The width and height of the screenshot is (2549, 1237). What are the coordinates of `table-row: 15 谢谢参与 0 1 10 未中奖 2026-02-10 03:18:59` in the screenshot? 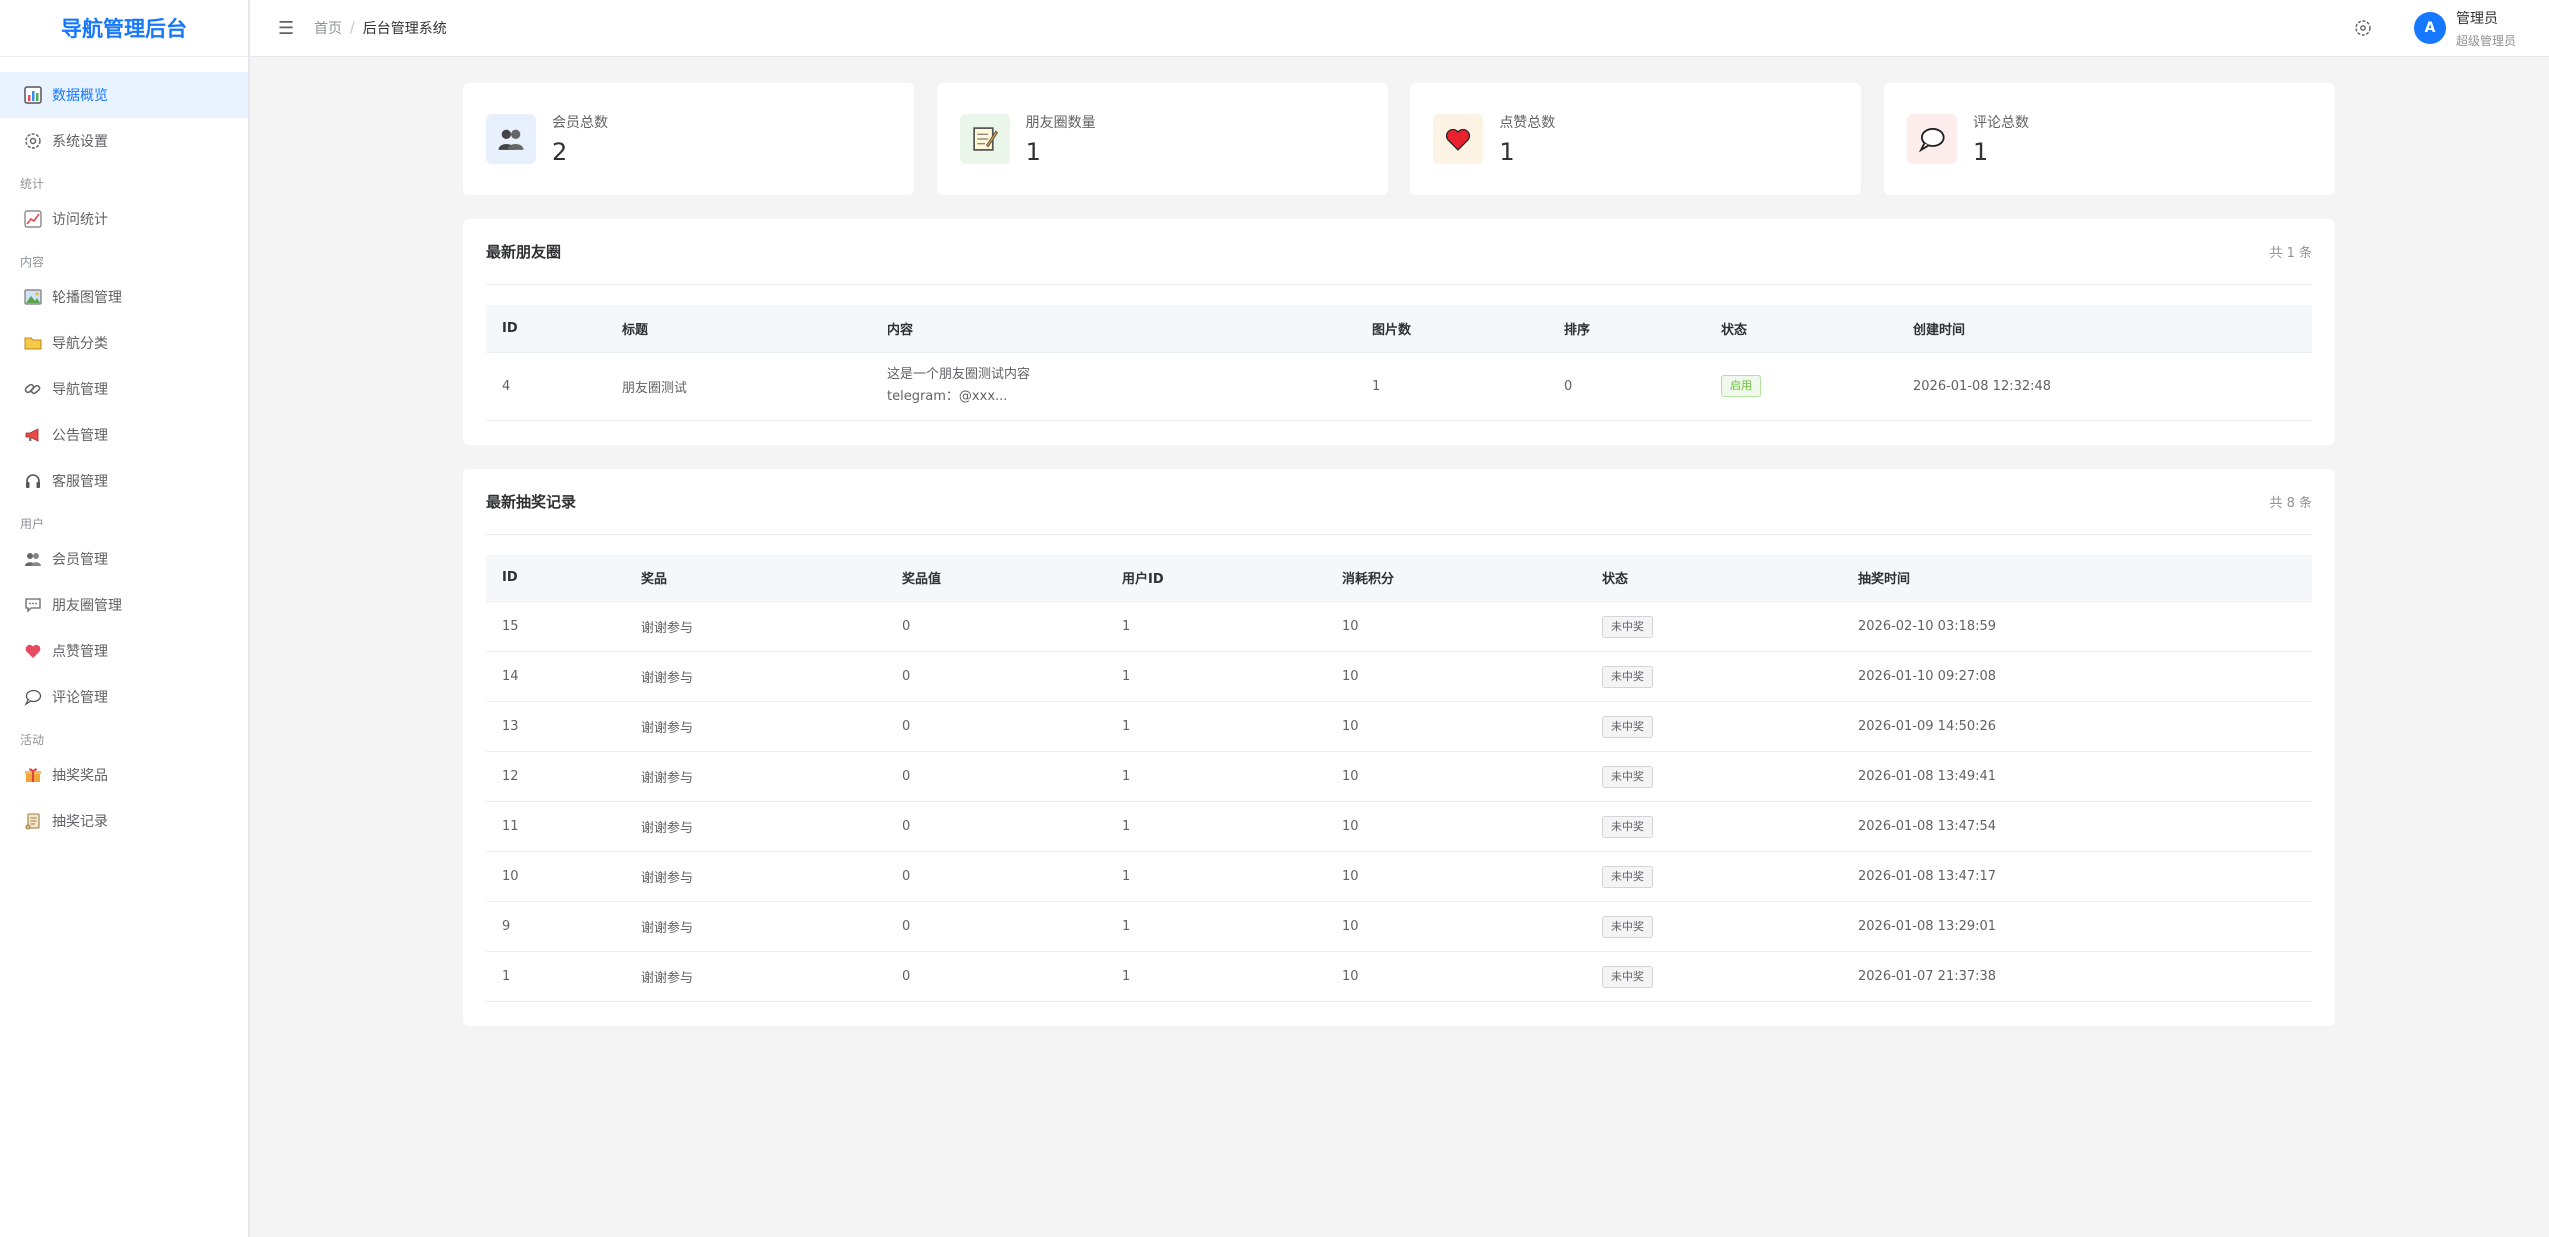 It's located at (1399, 626).